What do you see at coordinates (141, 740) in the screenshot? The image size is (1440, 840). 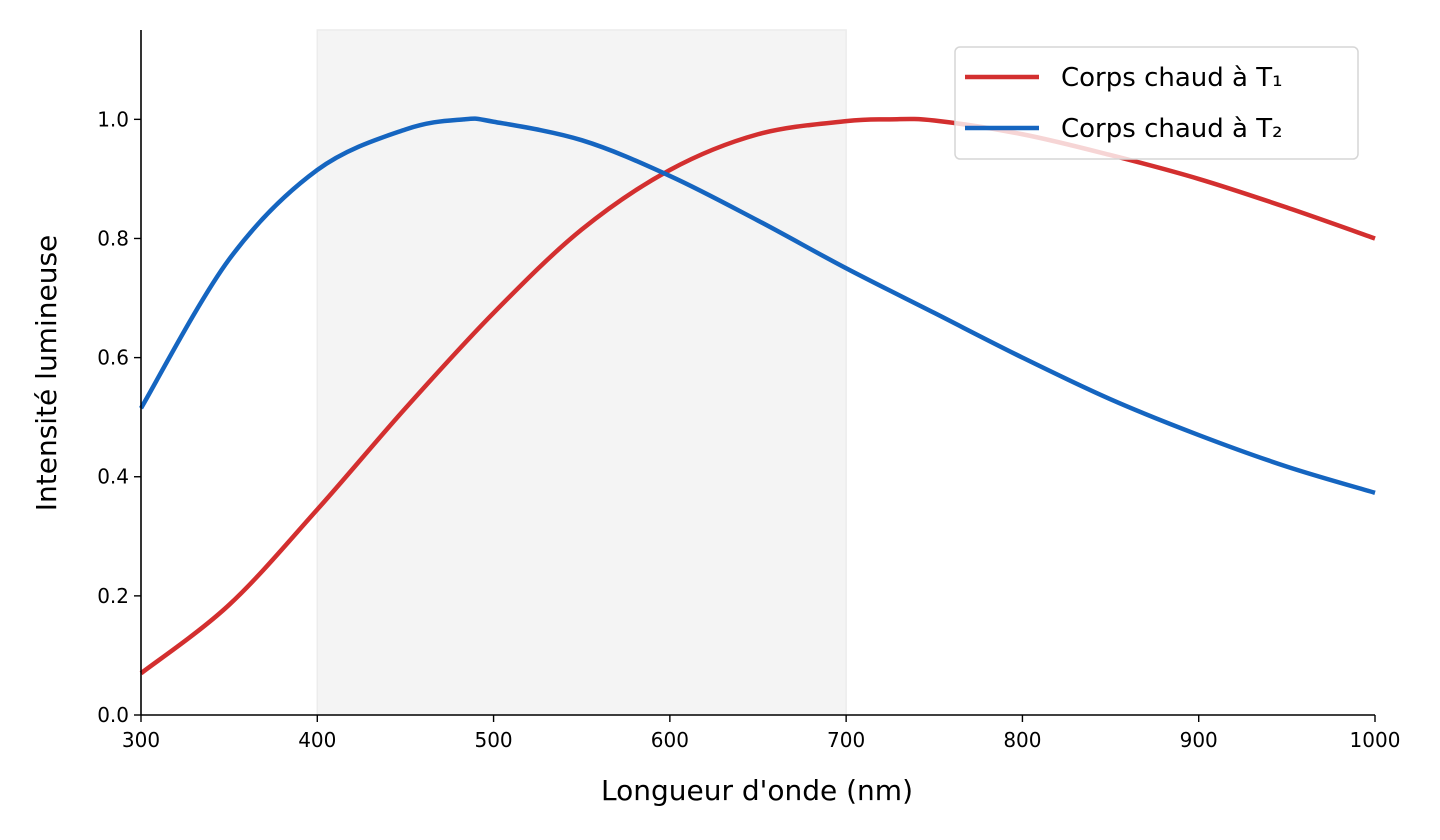 I see `x-tick-label: 300` at bounding box center [141, 740].